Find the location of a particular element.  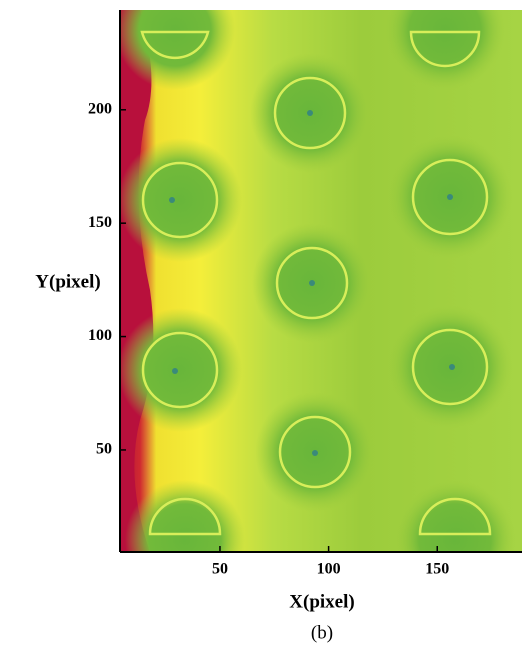

x-tick-label: 50 is located at coordinates (220, 569).